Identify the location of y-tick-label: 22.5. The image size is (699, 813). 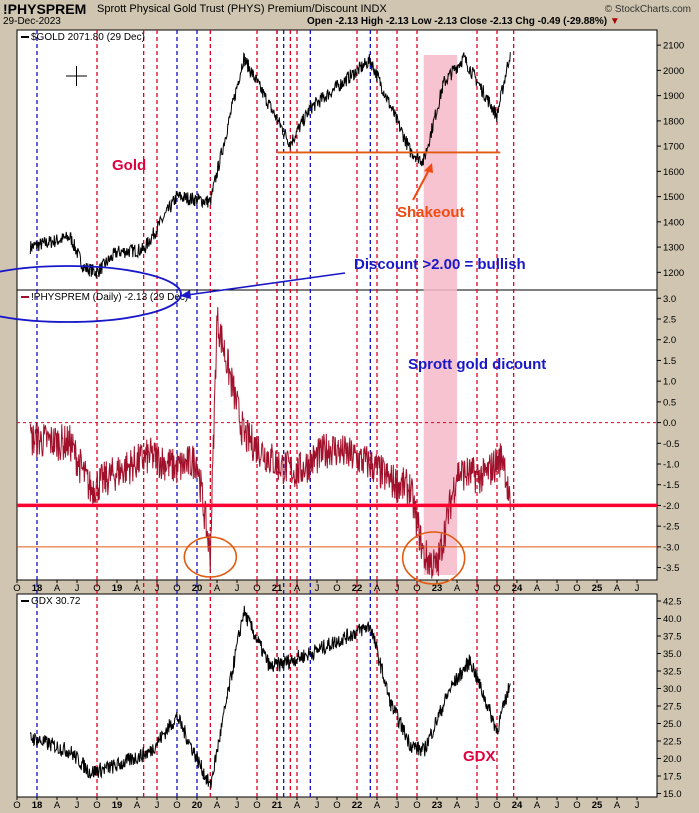
(672, 742).